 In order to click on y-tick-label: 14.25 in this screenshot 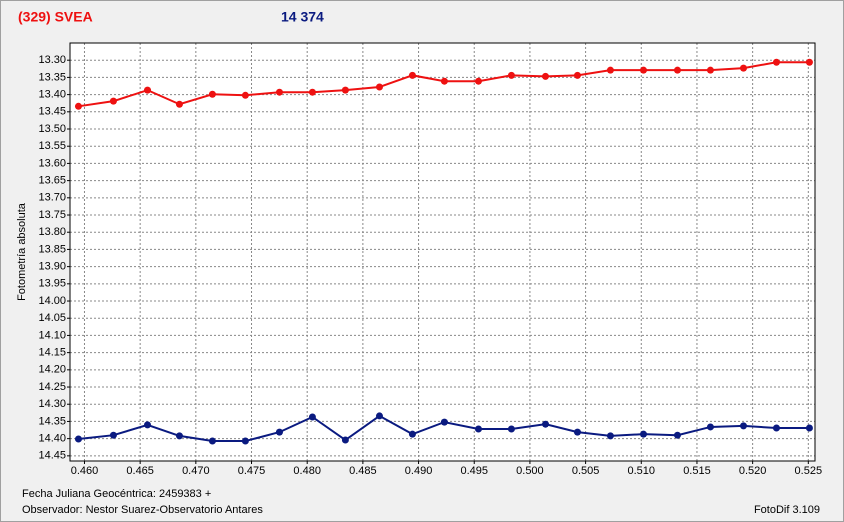, I will do `click(52, 387)`.